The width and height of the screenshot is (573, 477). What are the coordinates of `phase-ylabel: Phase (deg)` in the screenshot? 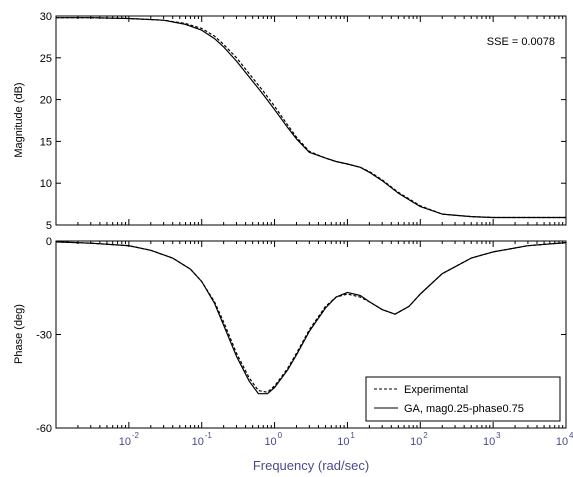 It's located at (19, 334).